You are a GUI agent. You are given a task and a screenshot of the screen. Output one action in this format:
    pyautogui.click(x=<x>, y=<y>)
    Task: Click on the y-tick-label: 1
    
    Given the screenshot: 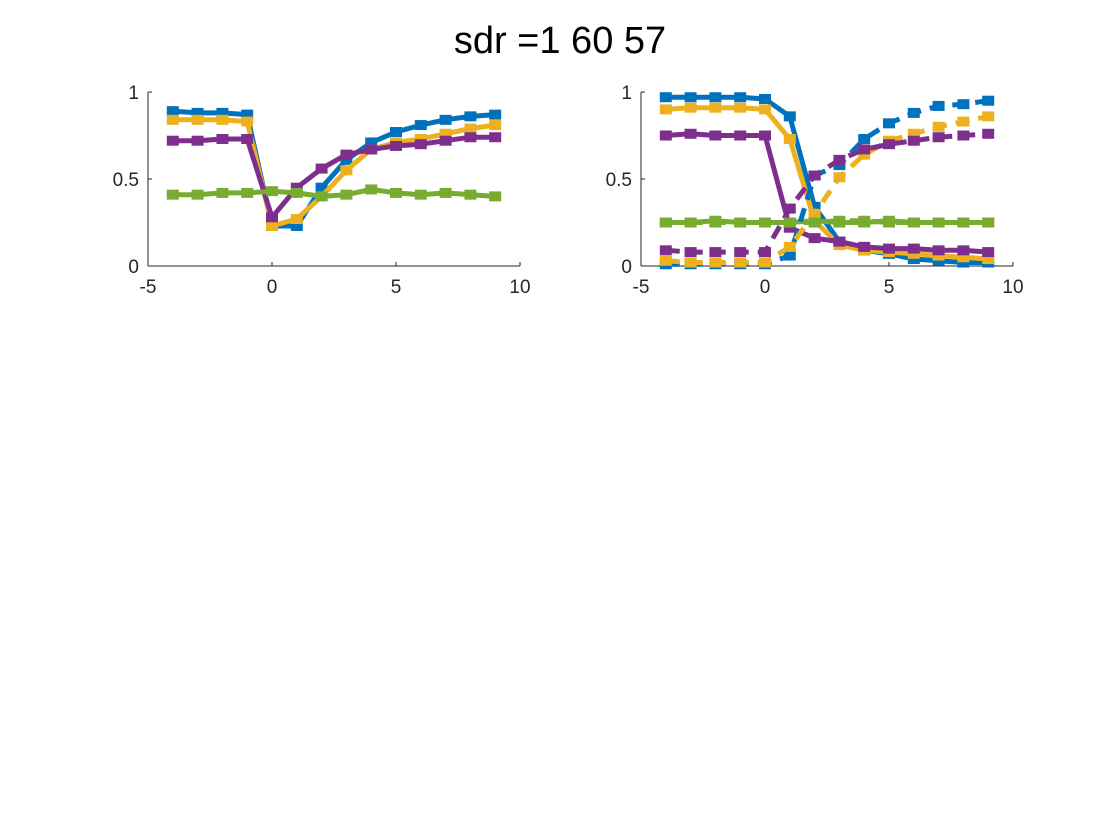 What is the action you would take?
    pyautogui.click(x=626, y=93)
    